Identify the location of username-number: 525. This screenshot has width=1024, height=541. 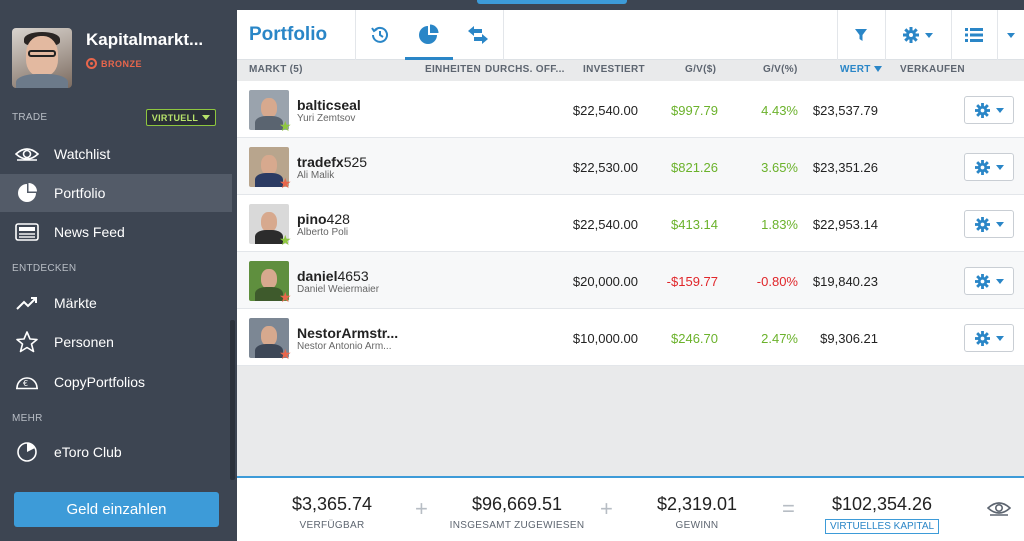
(355, 162).